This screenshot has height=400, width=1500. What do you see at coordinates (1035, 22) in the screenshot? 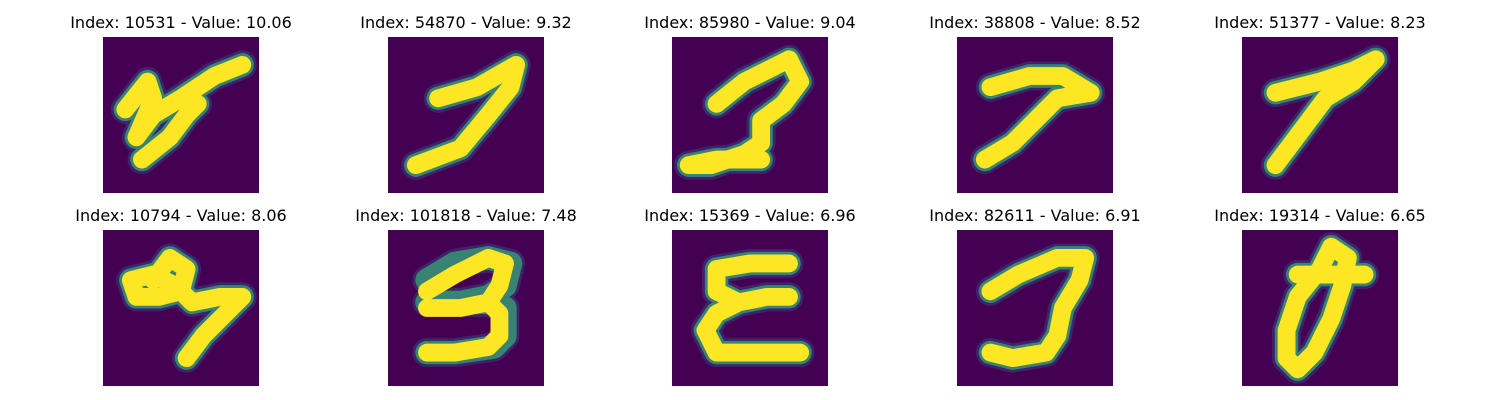
I see `panel-title: Index: 38808 - Value: 8.52` at bounding box center [1035, 22].